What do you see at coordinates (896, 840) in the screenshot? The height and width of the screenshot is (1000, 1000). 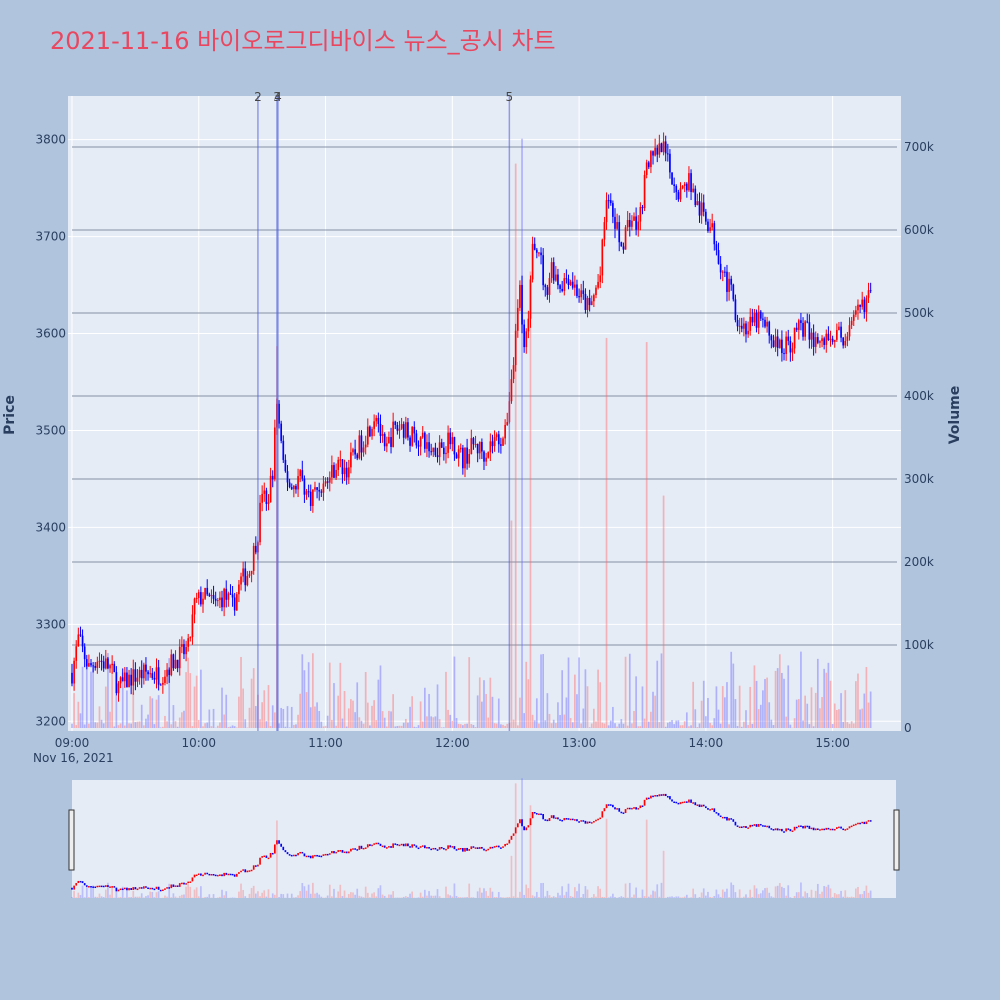 I see `range-handle-right` at bounding box center [896, 840].